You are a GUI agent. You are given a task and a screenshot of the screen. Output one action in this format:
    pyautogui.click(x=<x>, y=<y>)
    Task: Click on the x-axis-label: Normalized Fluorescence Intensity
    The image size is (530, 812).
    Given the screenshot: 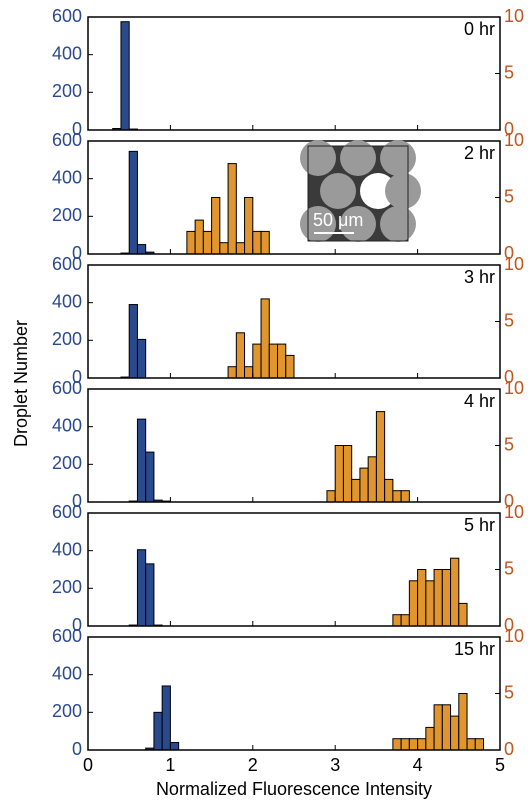 What is the action you would take?
    pyautogui.click(x=294, y=789)
    